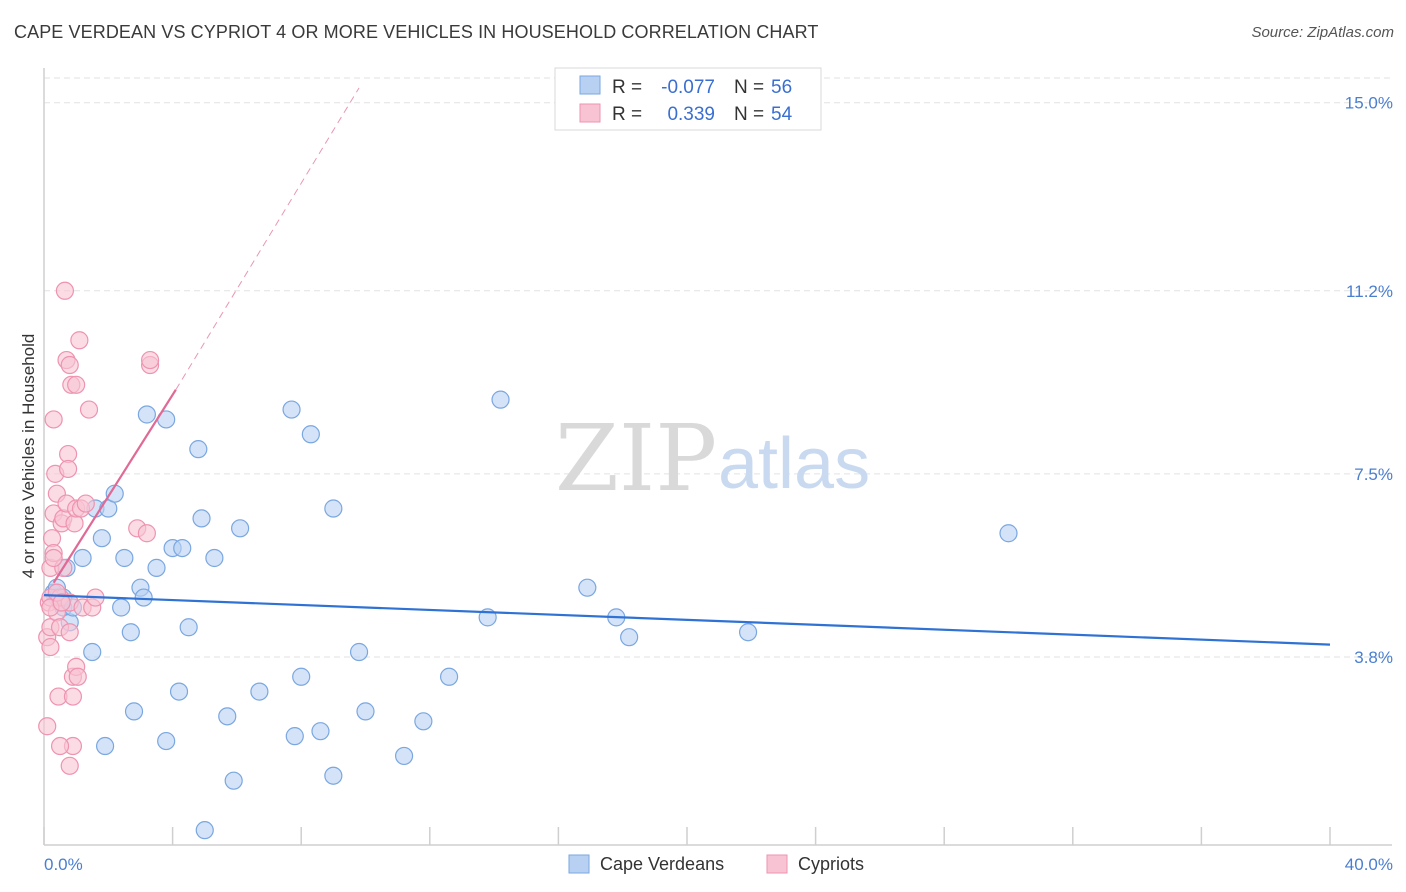  Describe the element at coordinates (63, 864) in the screenshot. I see `x-tick-label-min: 0.0%` at that location.